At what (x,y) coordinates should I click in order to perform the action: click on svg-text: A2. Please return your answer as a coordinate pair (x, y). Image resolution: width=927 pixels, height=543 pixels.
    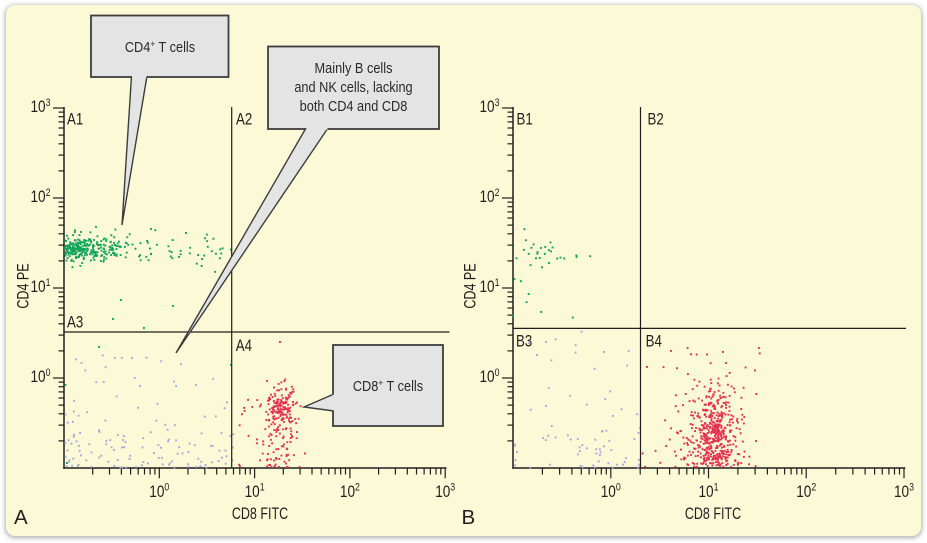
    Looking at the image, I should click on (244, 119).